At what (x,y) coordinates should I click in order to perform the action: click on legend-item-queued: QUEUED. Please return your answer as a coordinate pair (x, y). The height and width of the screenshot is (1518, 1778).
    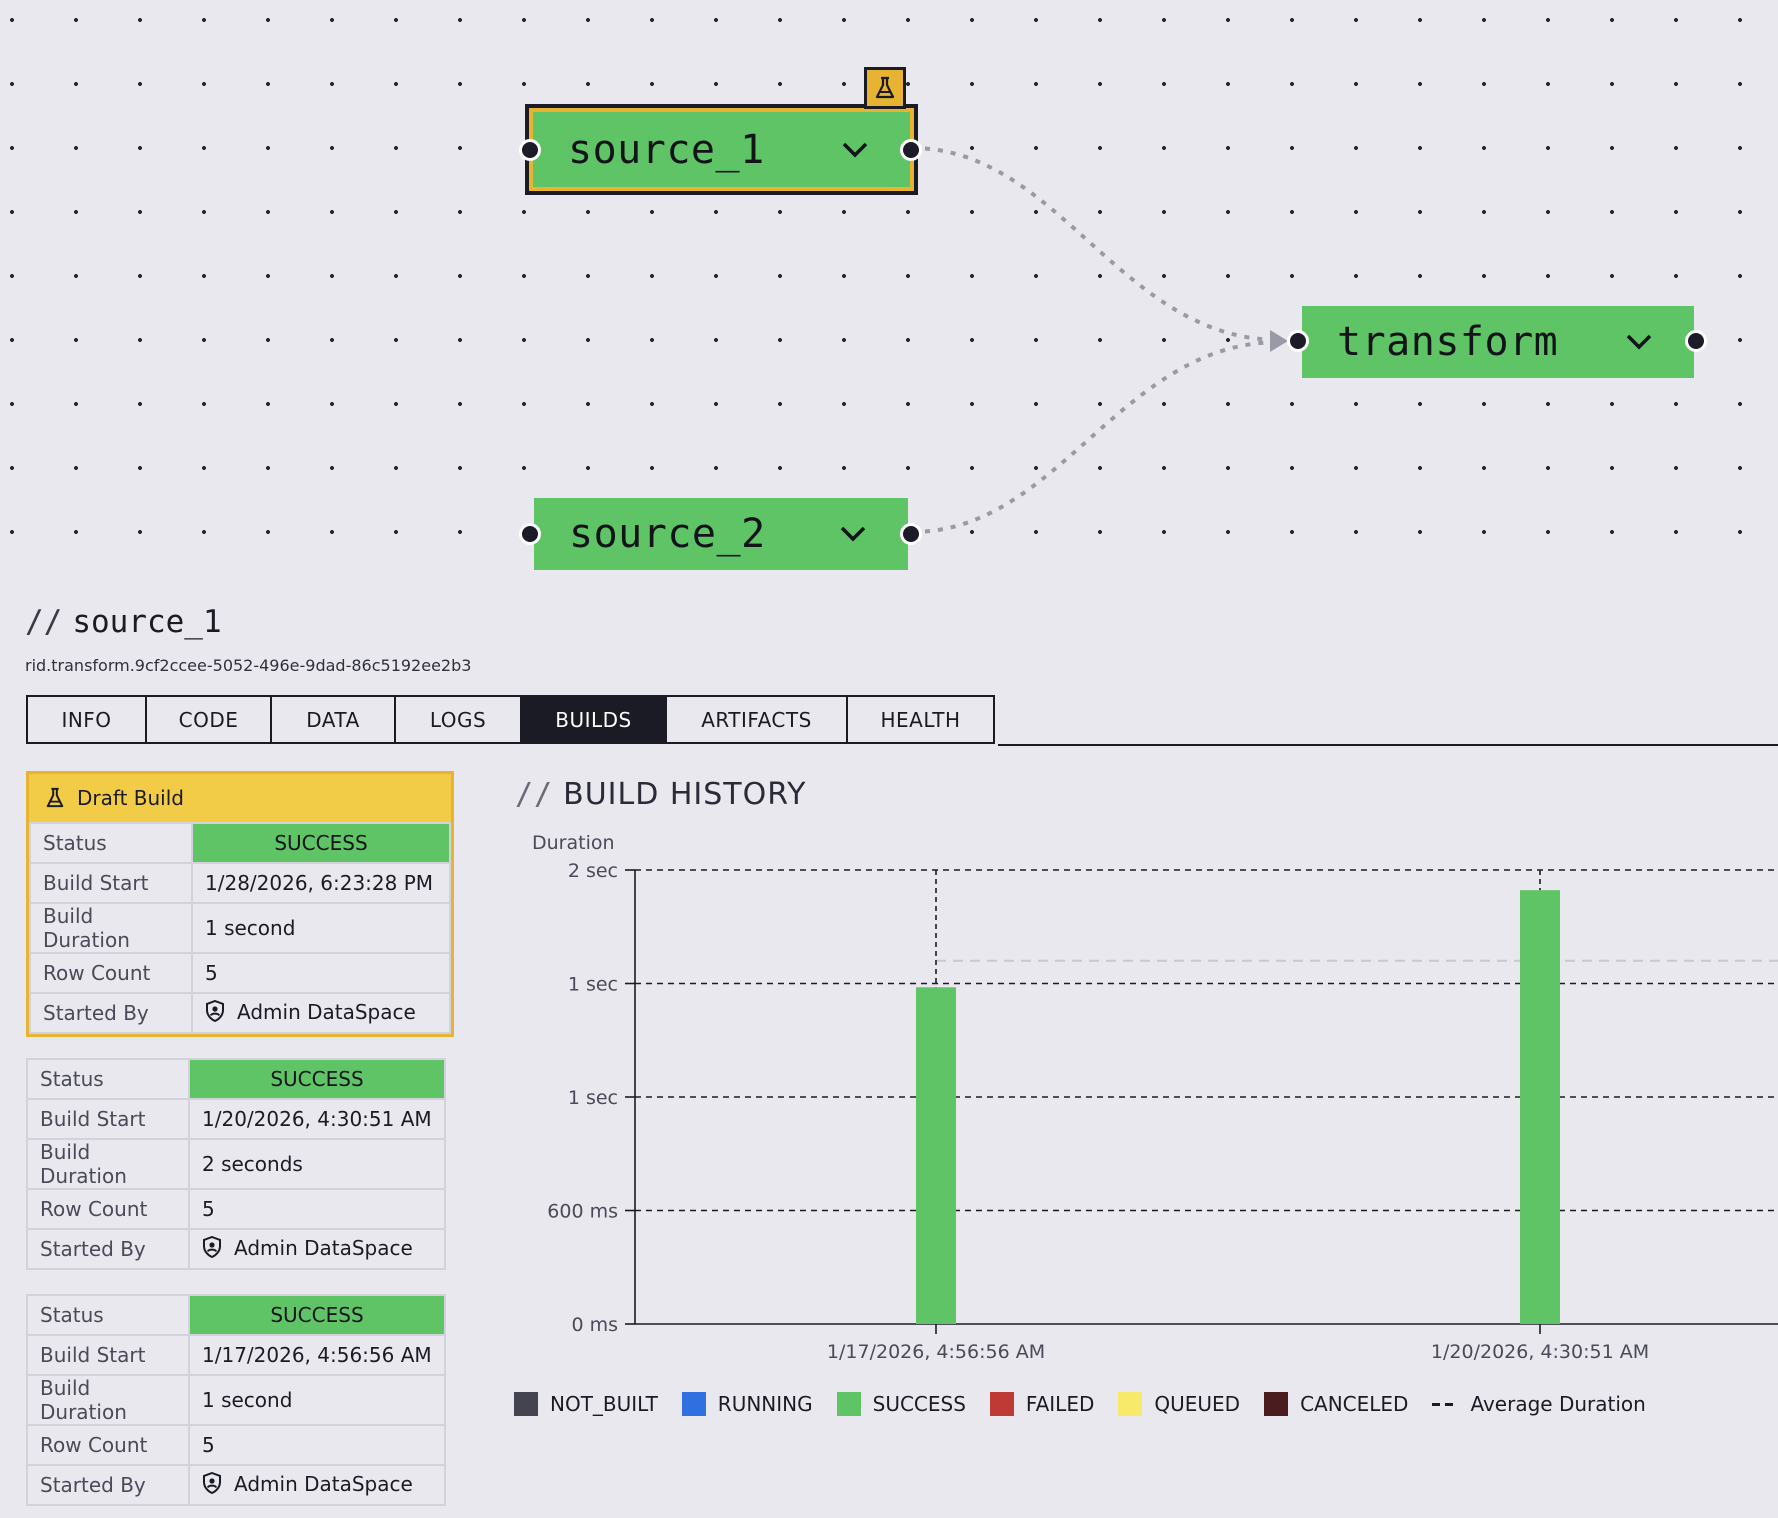
    Looking at the image, I should click on (1179, 1404).